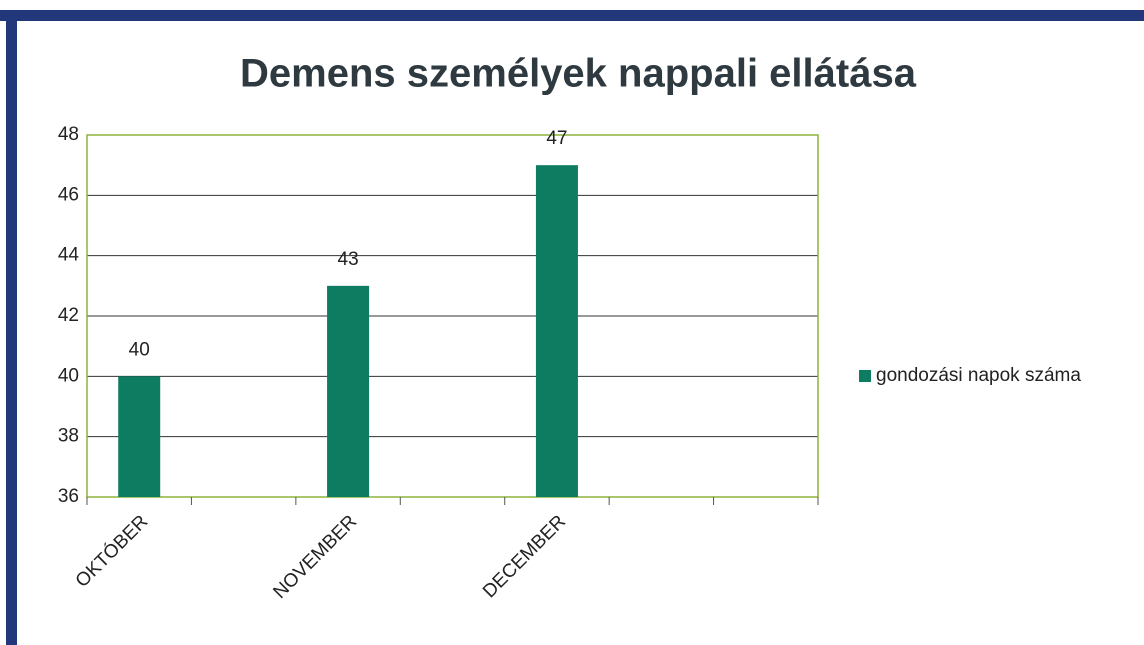 The height and width of the screenshot is (645, 1144). Describe the element at coordinates (68, 496) in the screenshot. I see `y-tick-label: 36` at that location.